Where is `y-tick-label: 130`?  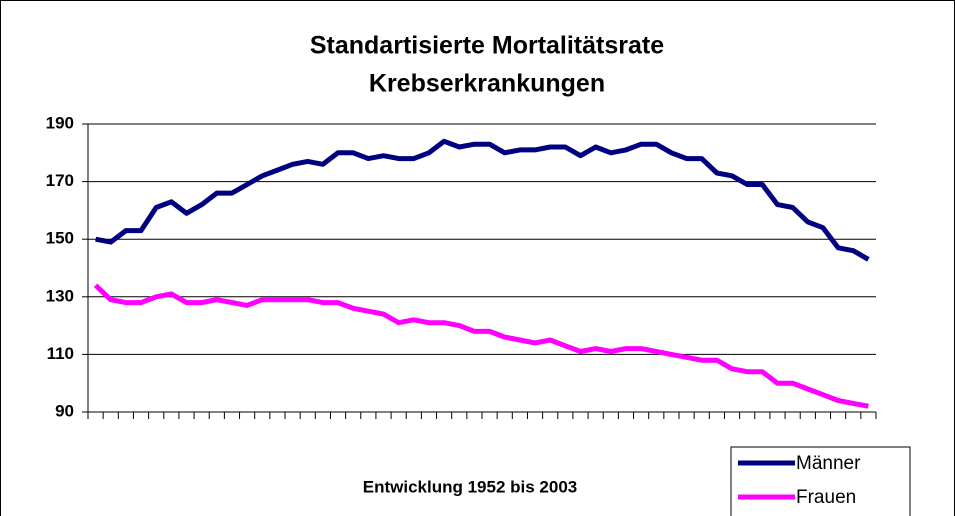
y-tick-label: 130 is located at coordinates (60, 295).